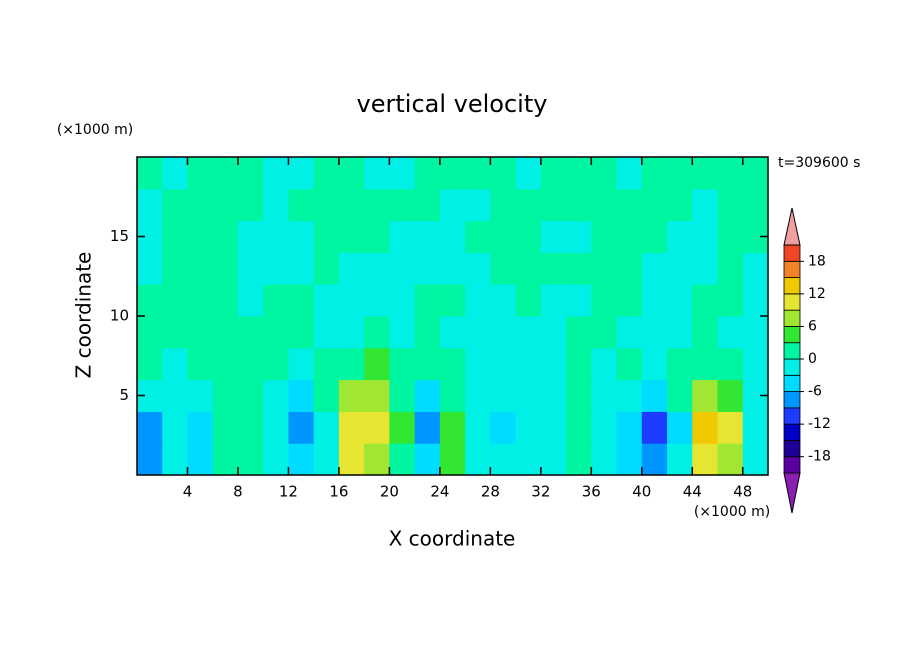 This screenshot has height=654, width=904. What do you see at coordinates (490, 492) in the screenshot?
I see `x-tick-label: 28` at bounding box center [490, 492].